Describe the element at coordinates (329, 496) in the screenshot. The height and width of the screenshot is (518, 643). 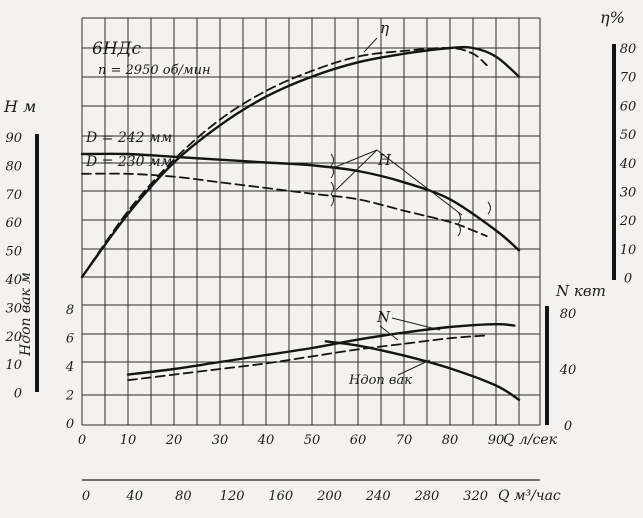
I see `x2-tick-label: 200` at that location.